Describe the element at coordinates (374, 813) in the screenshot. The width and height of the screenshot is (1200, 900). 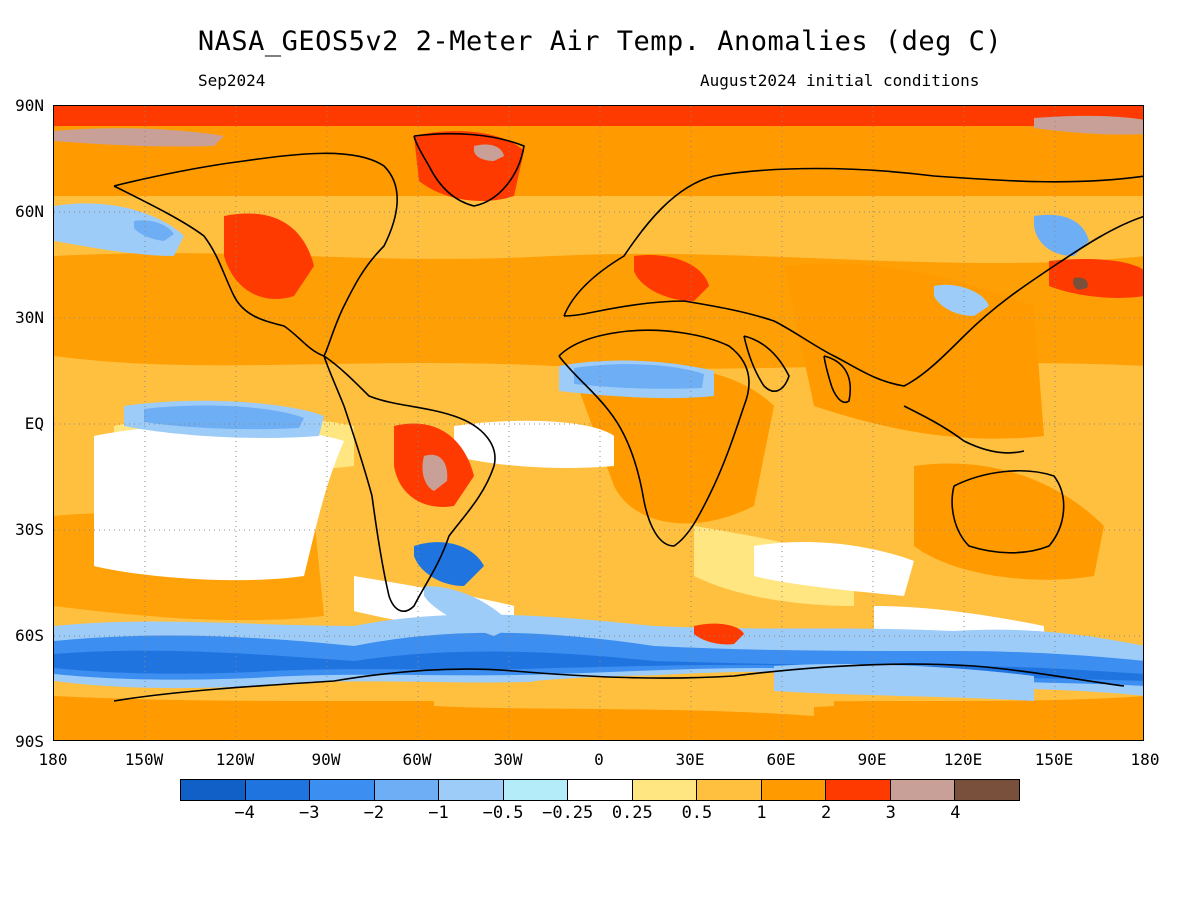
I see `legend-tick-label: −2` at that location.